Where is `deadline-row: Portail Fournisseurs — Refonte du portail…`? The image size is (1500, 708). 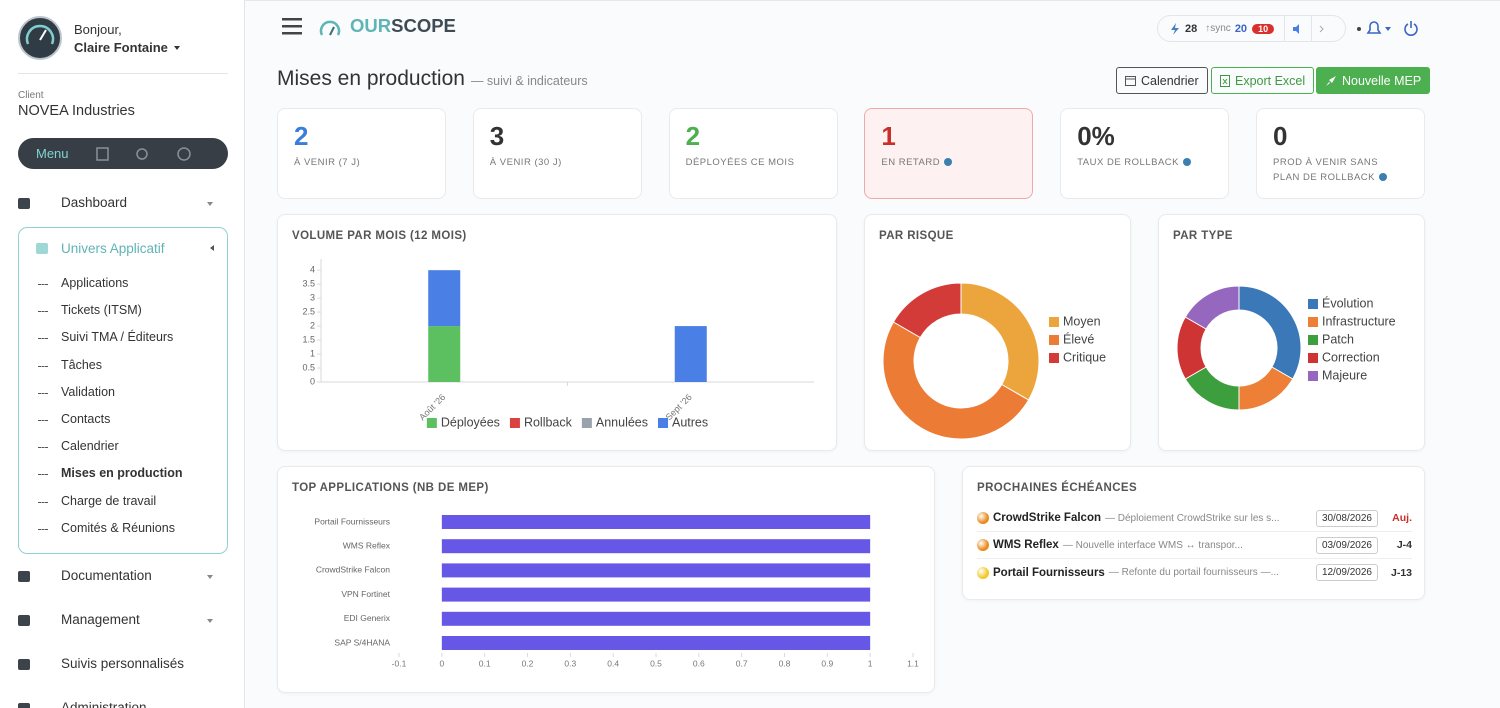
deadline-row: Portail Fournisseurs — Refonte du portail… is located at coordinates (1194, 572).